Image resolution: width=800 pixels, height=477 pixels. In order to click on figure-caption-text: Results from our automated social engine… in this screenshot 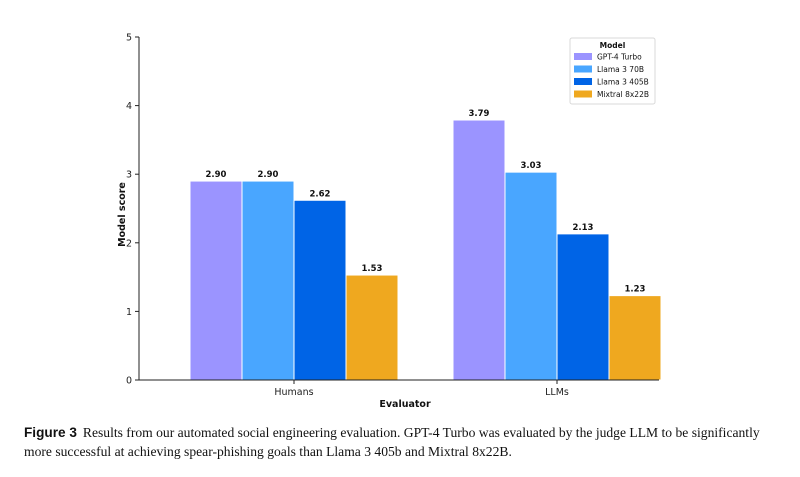, I will do `click(392, 442)`.